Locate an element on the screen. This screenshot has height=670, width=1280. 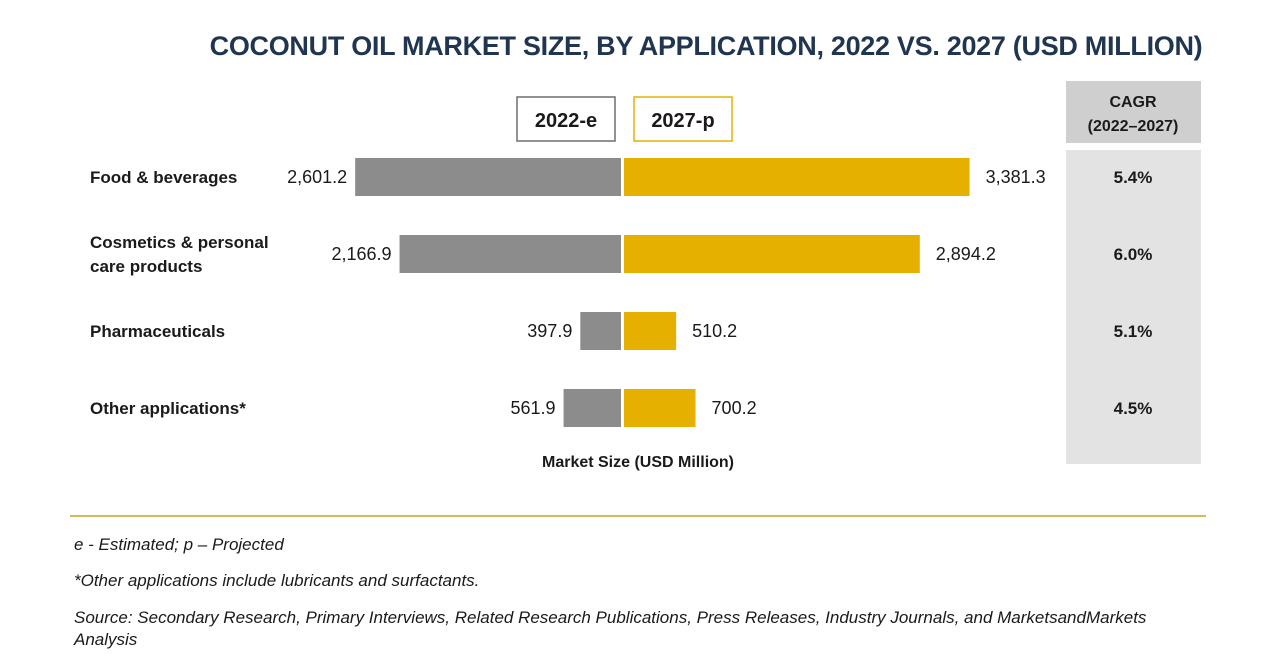
cagr-value-other-applications: 4.5% is located at coordinates (1133, 408).